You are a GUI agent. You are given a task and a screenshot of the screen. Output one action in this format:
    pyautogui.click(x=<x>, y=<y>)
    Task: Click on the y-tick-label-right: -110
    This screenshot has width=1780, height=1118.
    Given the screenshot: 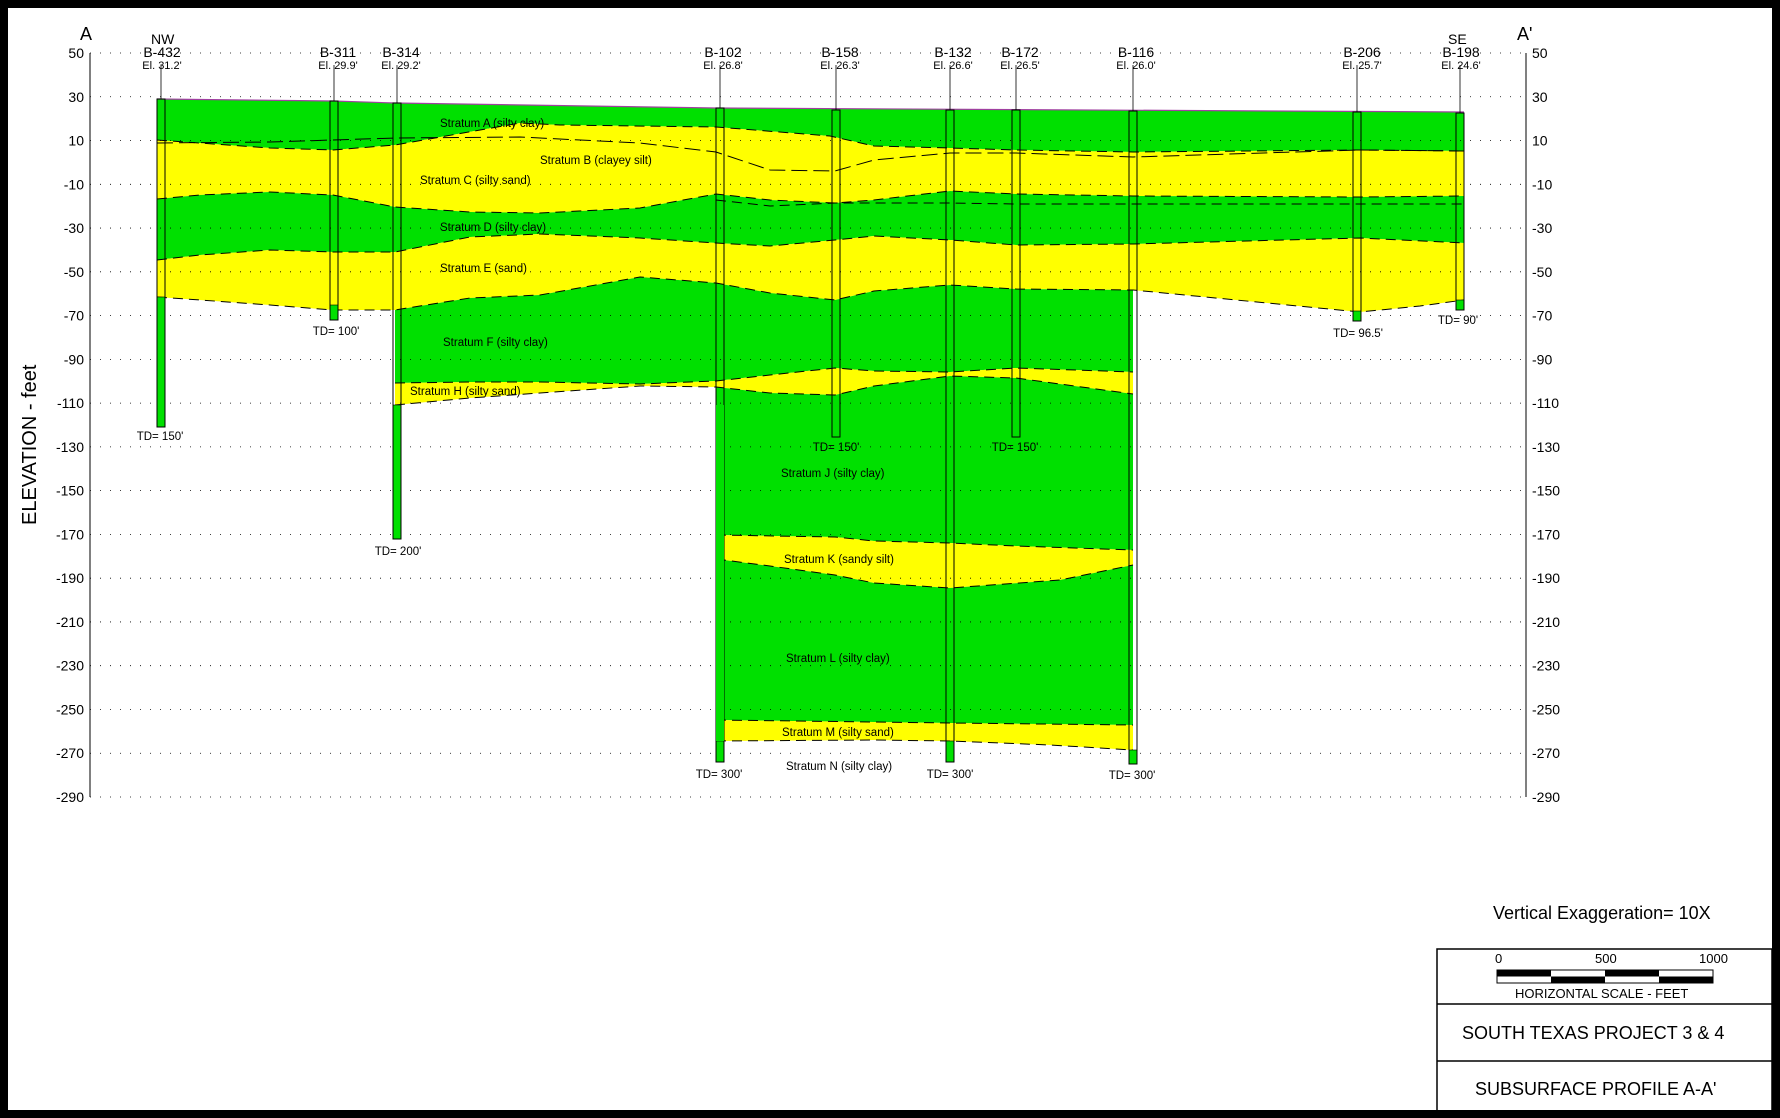 What is the action you would take?
    pyautogui.click(x=1545, y=403)
    